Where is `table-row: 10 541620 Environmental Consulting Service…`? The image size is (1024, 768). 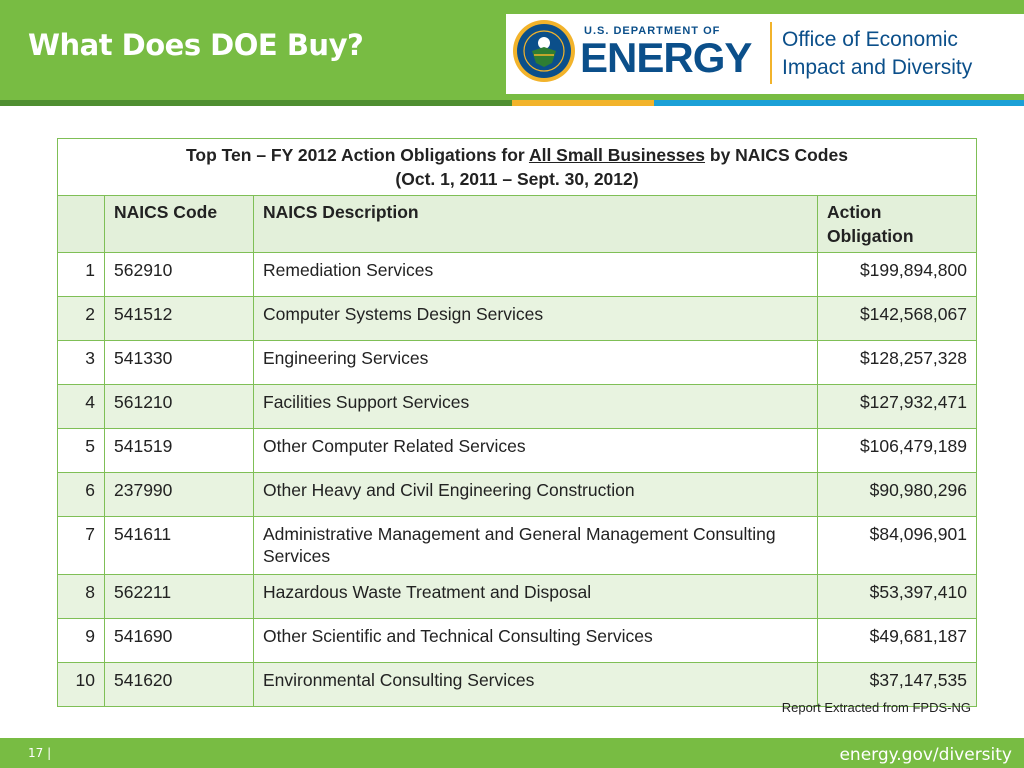
table-row: 10 541620 Environmental Consulting Service… is located at coordinates (517, 684).